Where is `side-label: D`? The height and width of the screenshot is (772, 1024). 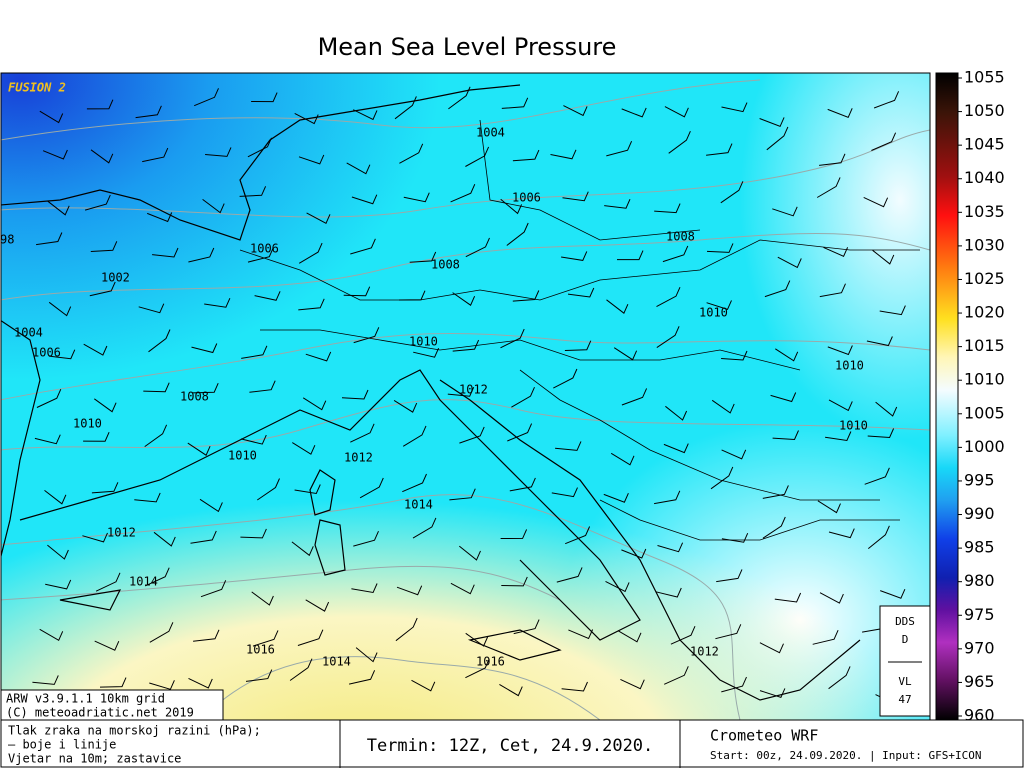 side-label: D is located at coordinates (905, 639).